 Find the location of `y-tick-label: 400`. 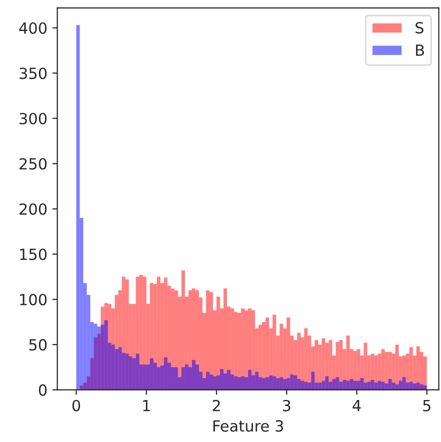

y-tick-label: 400 is located at coordinates (33, 28).